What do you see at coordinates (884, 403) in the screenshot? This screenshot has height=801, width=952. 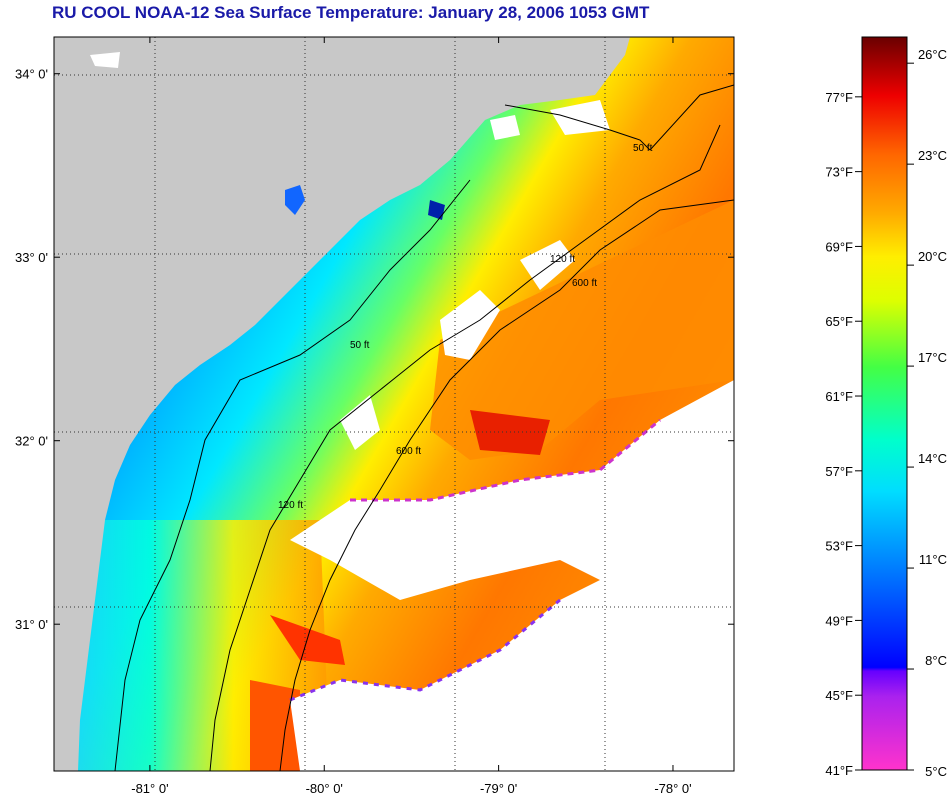 I see `colorbar` at bounding box center [884, 403].